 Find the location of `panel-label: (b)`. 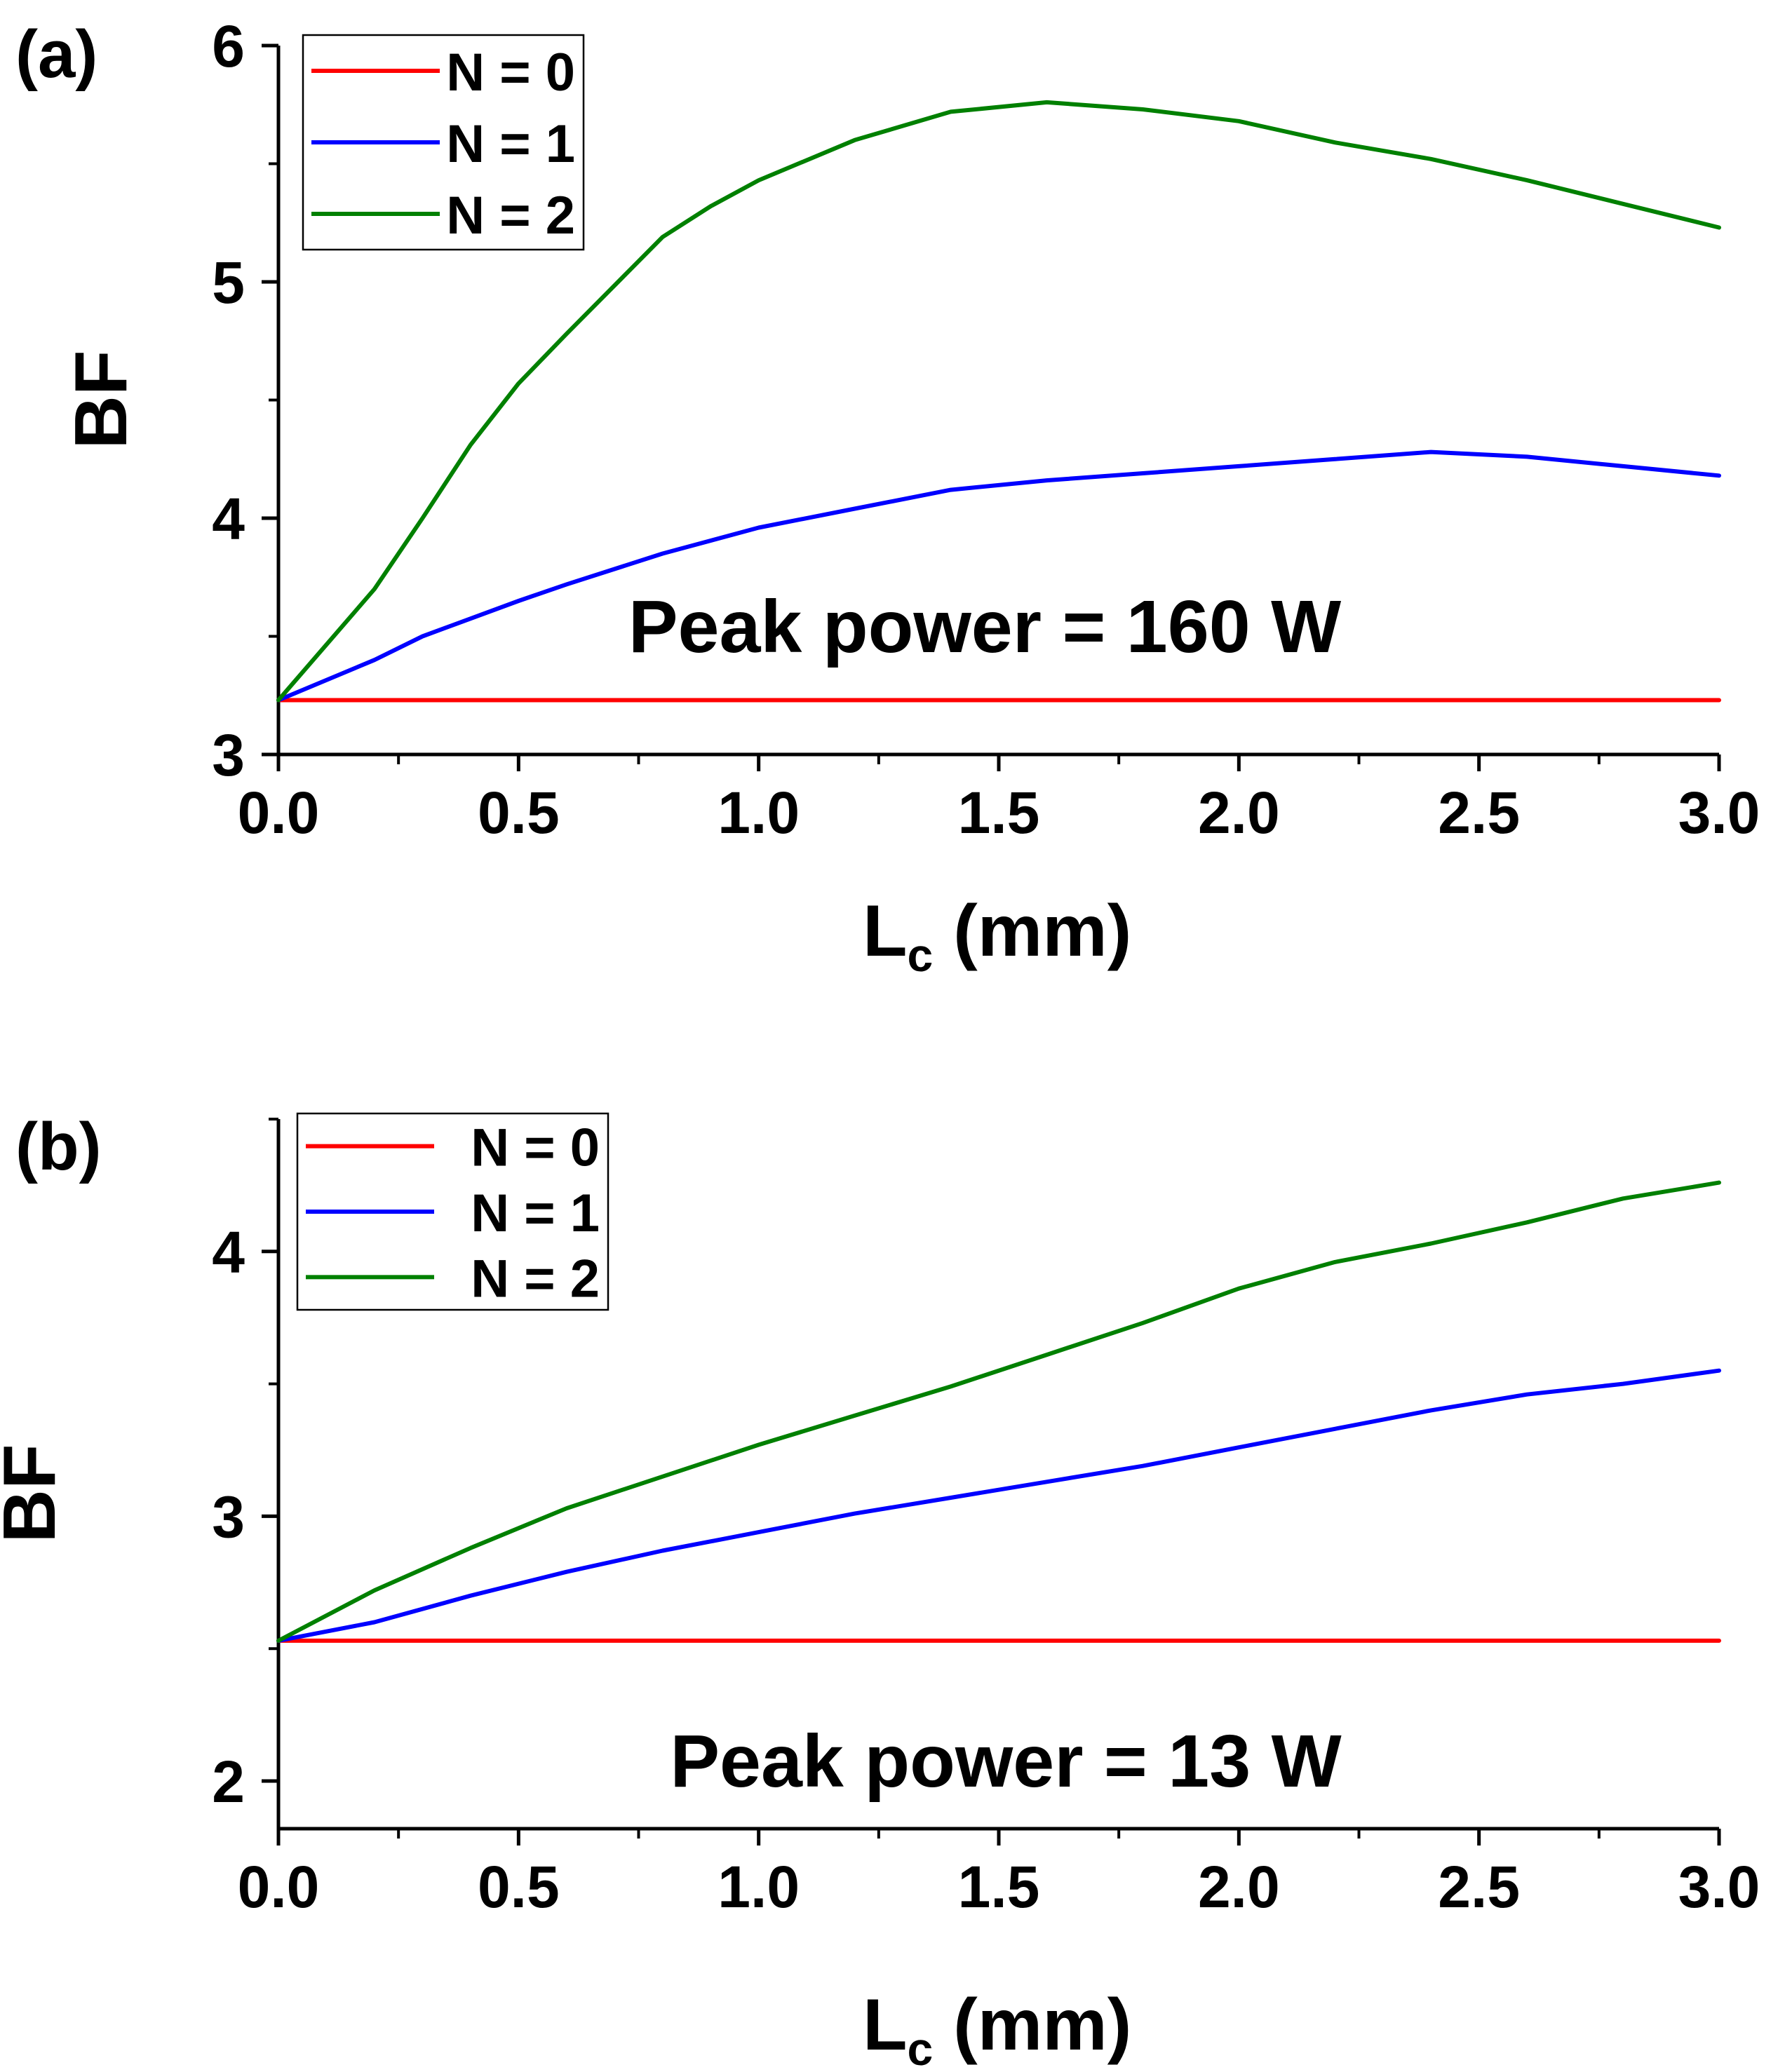

panel-label: (b) is located at coordinates (58, 1146).